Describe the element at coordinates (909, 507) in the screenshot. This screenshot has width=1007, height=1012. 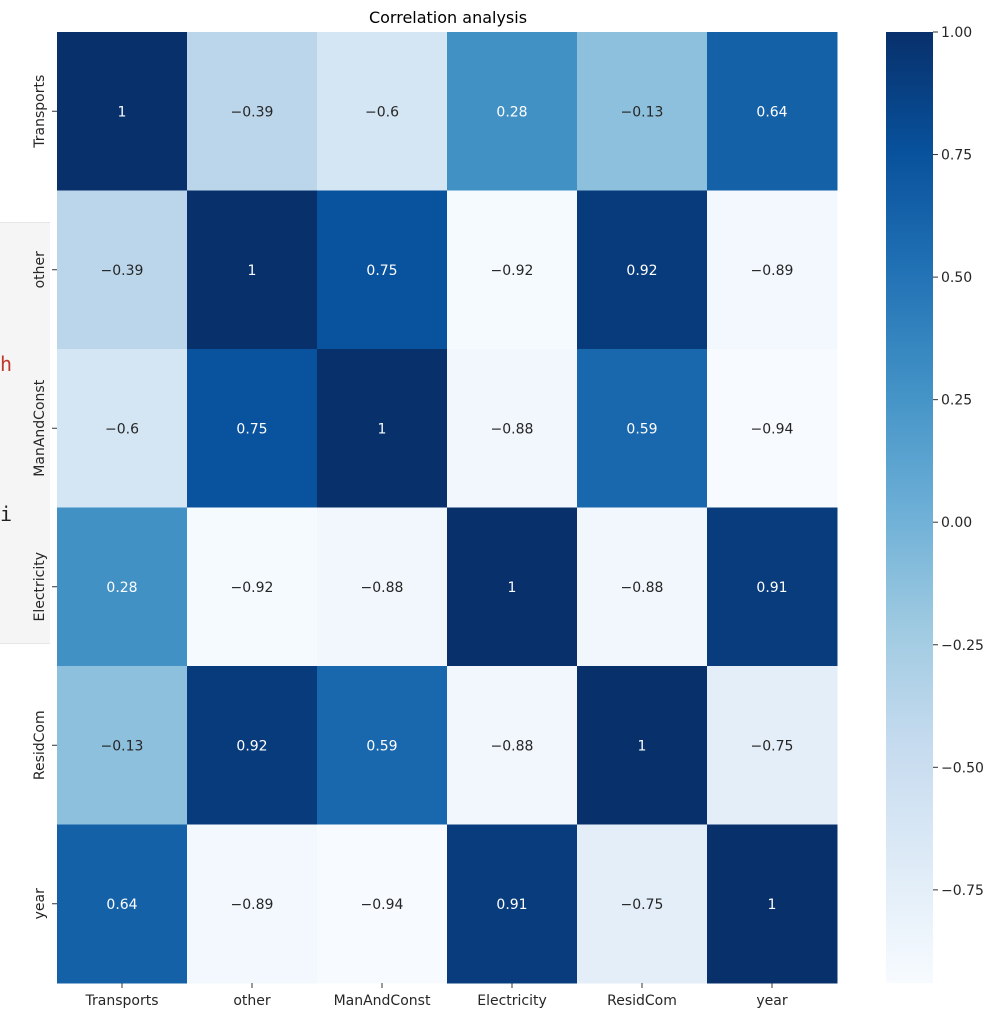
I see `colorbar` at that location.